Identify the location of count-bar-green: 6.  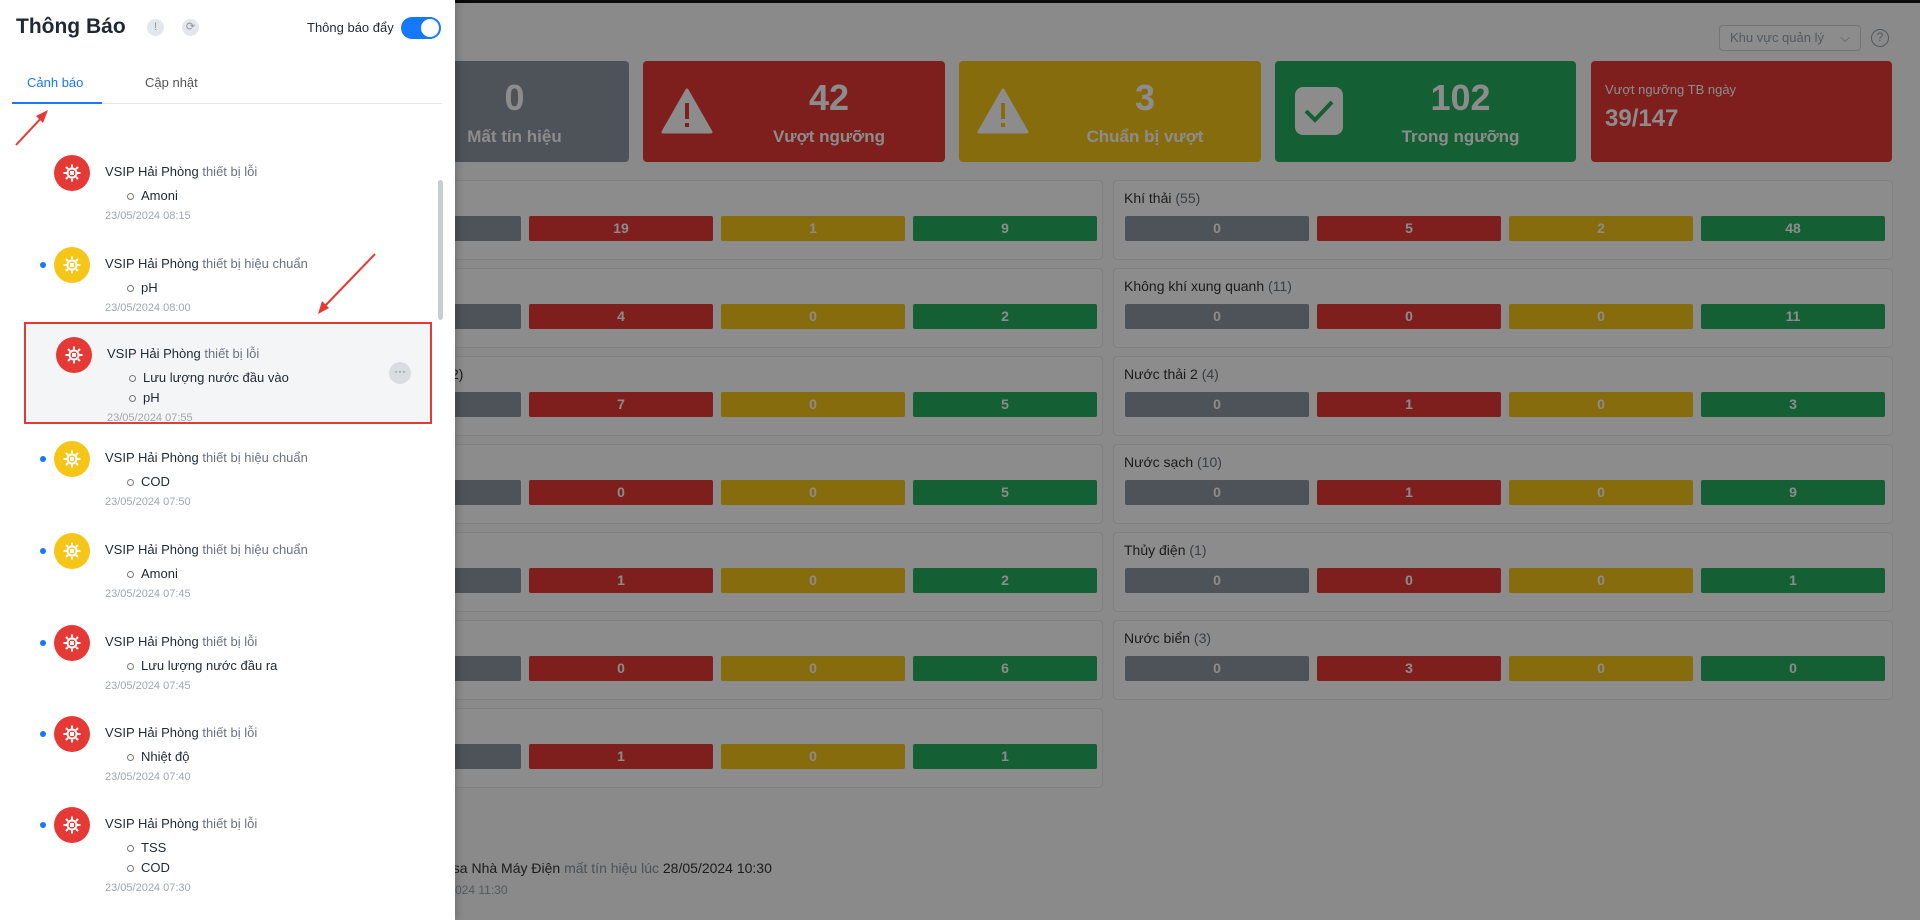
(1005, 668).